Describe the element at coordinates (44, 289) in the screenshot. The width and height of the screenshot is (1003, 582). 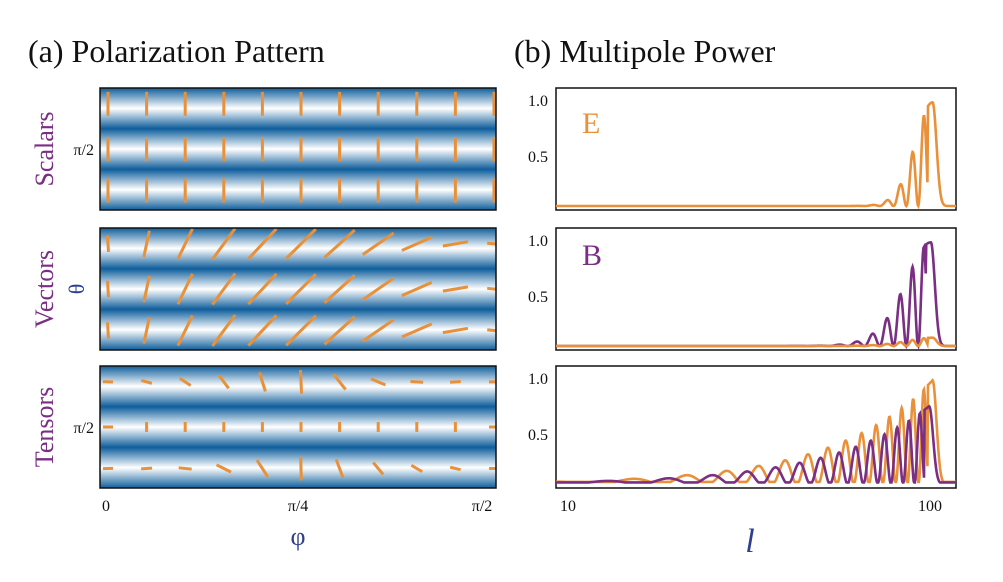
I see `row-label-vectors: Vectors` at that location.